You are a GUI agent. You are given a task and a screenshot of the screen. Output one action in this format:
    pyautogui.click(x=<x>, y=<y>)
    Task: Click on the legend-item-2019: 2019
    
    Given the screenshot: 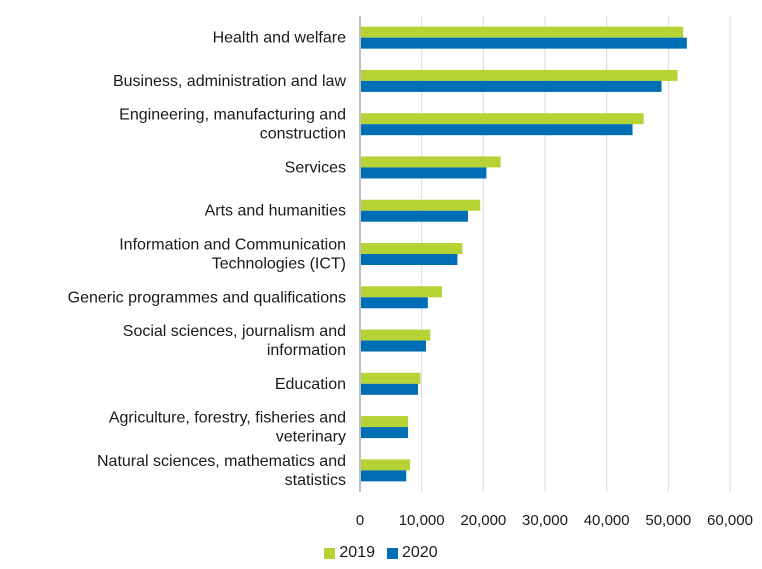 What is the action you would take?
    pyautogui.click(x=349, y=553)
    